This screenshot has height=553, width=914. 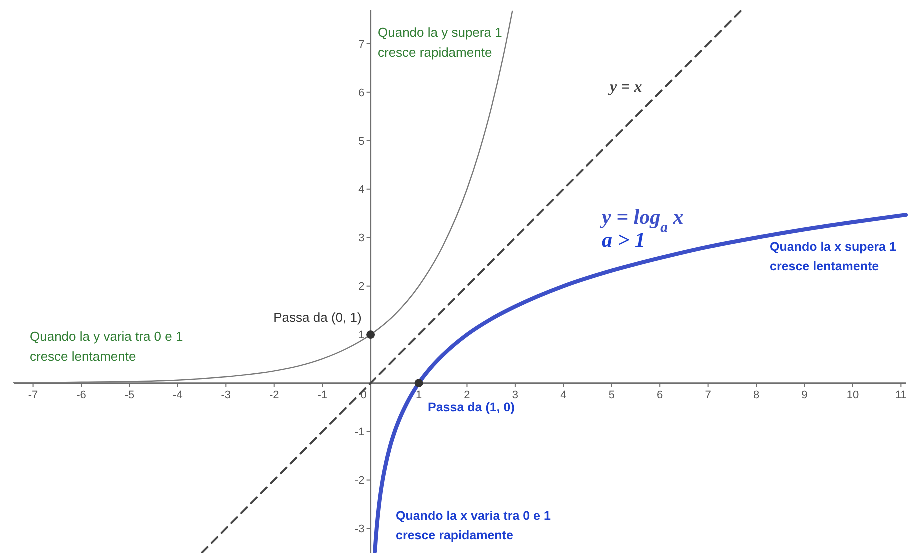 I want to click on x-tick-label: 6, so click(x=660, y=395).